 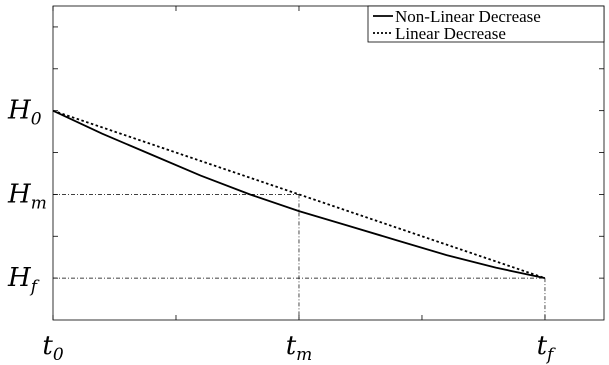 I want to click on legend: Non-Linear Decrease Linear Decrease, so click(x=486, y=24).